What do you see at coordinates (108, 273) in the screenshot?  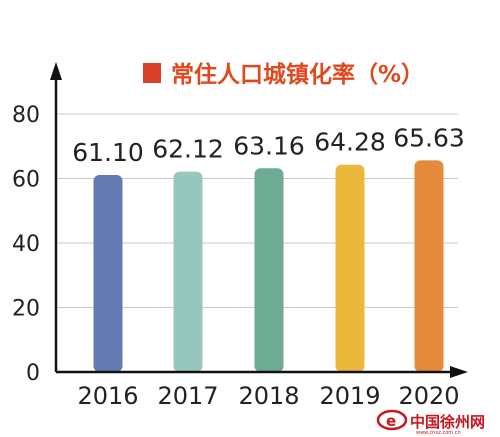 I see `bar-2016` at bounding box center [108, 273].